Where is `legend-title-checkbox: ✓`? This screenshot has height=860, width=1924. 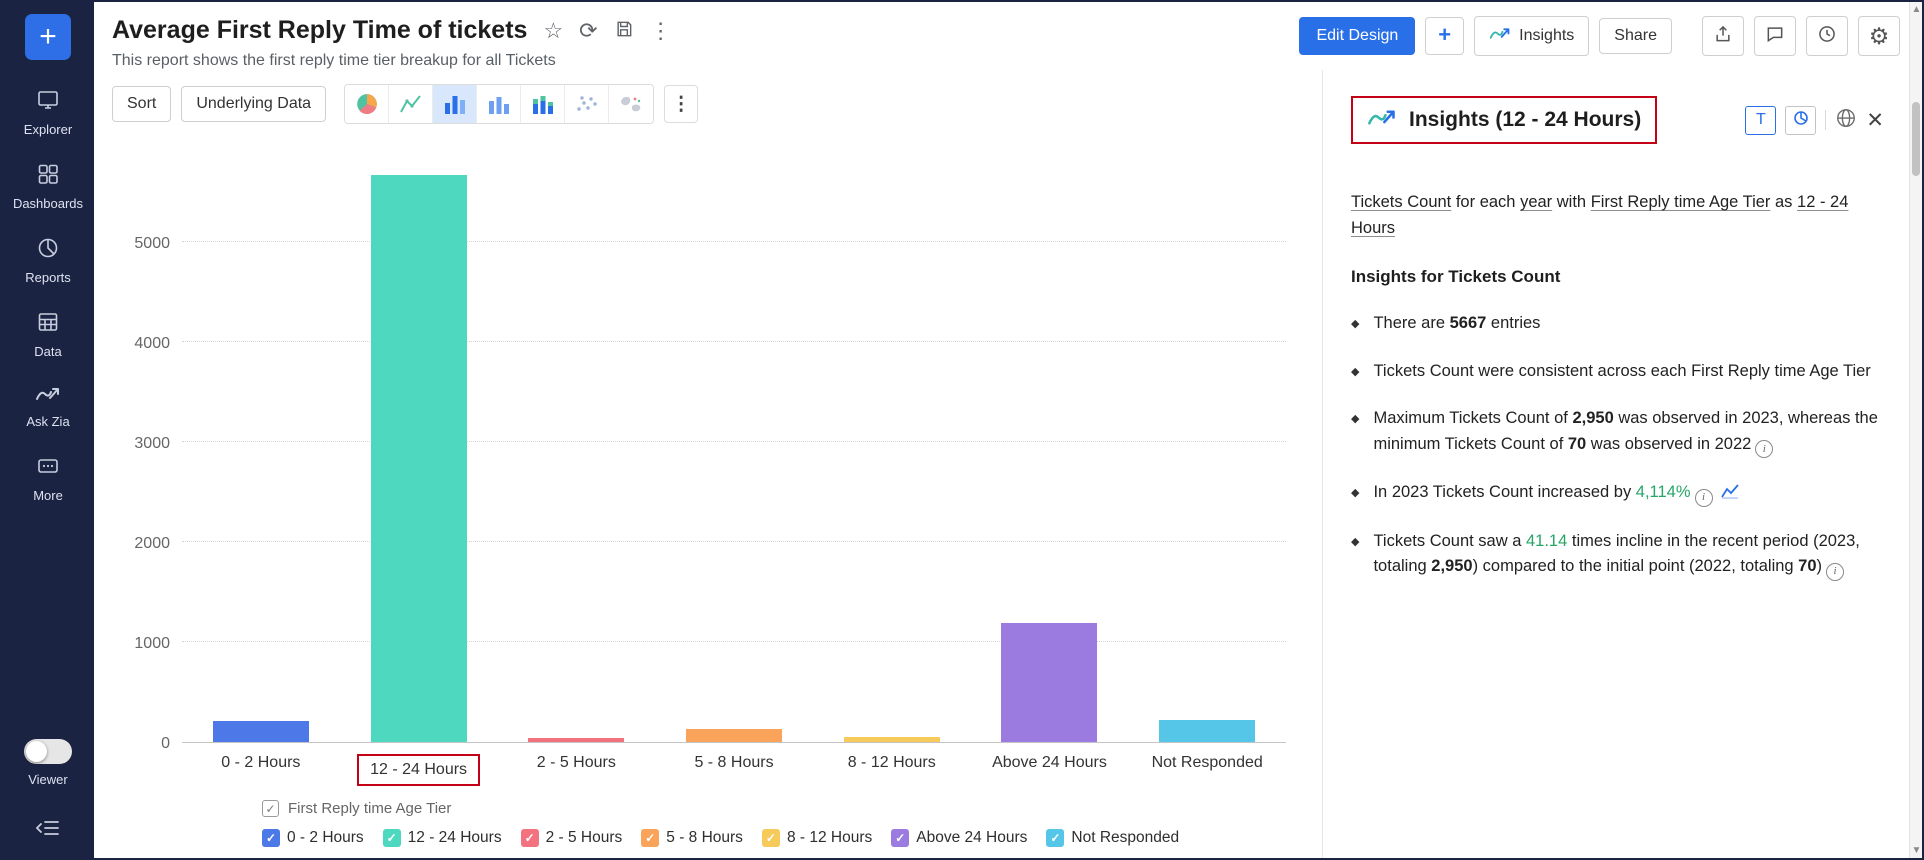
legend-title-checkbox: ✓ is located at coordinates (270, 808).